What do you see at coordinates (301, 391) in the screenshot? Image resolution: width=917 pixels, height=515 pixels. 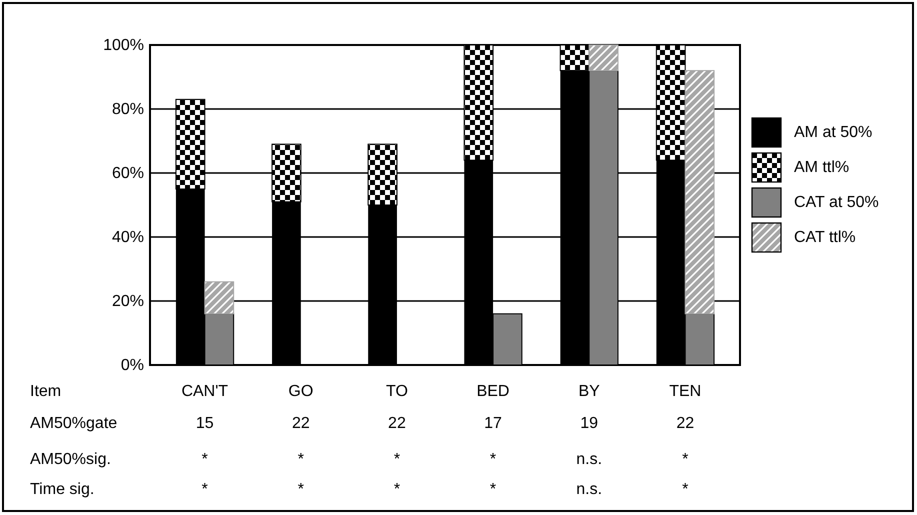 I see `text: GO` at bounding box center [301, 391].